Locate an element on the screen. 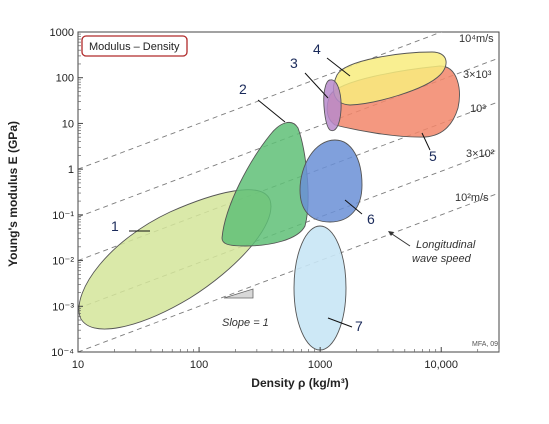 The image size is (549, 424). wave-speed-arrowhead-icon is located at coordinates (391, 233).